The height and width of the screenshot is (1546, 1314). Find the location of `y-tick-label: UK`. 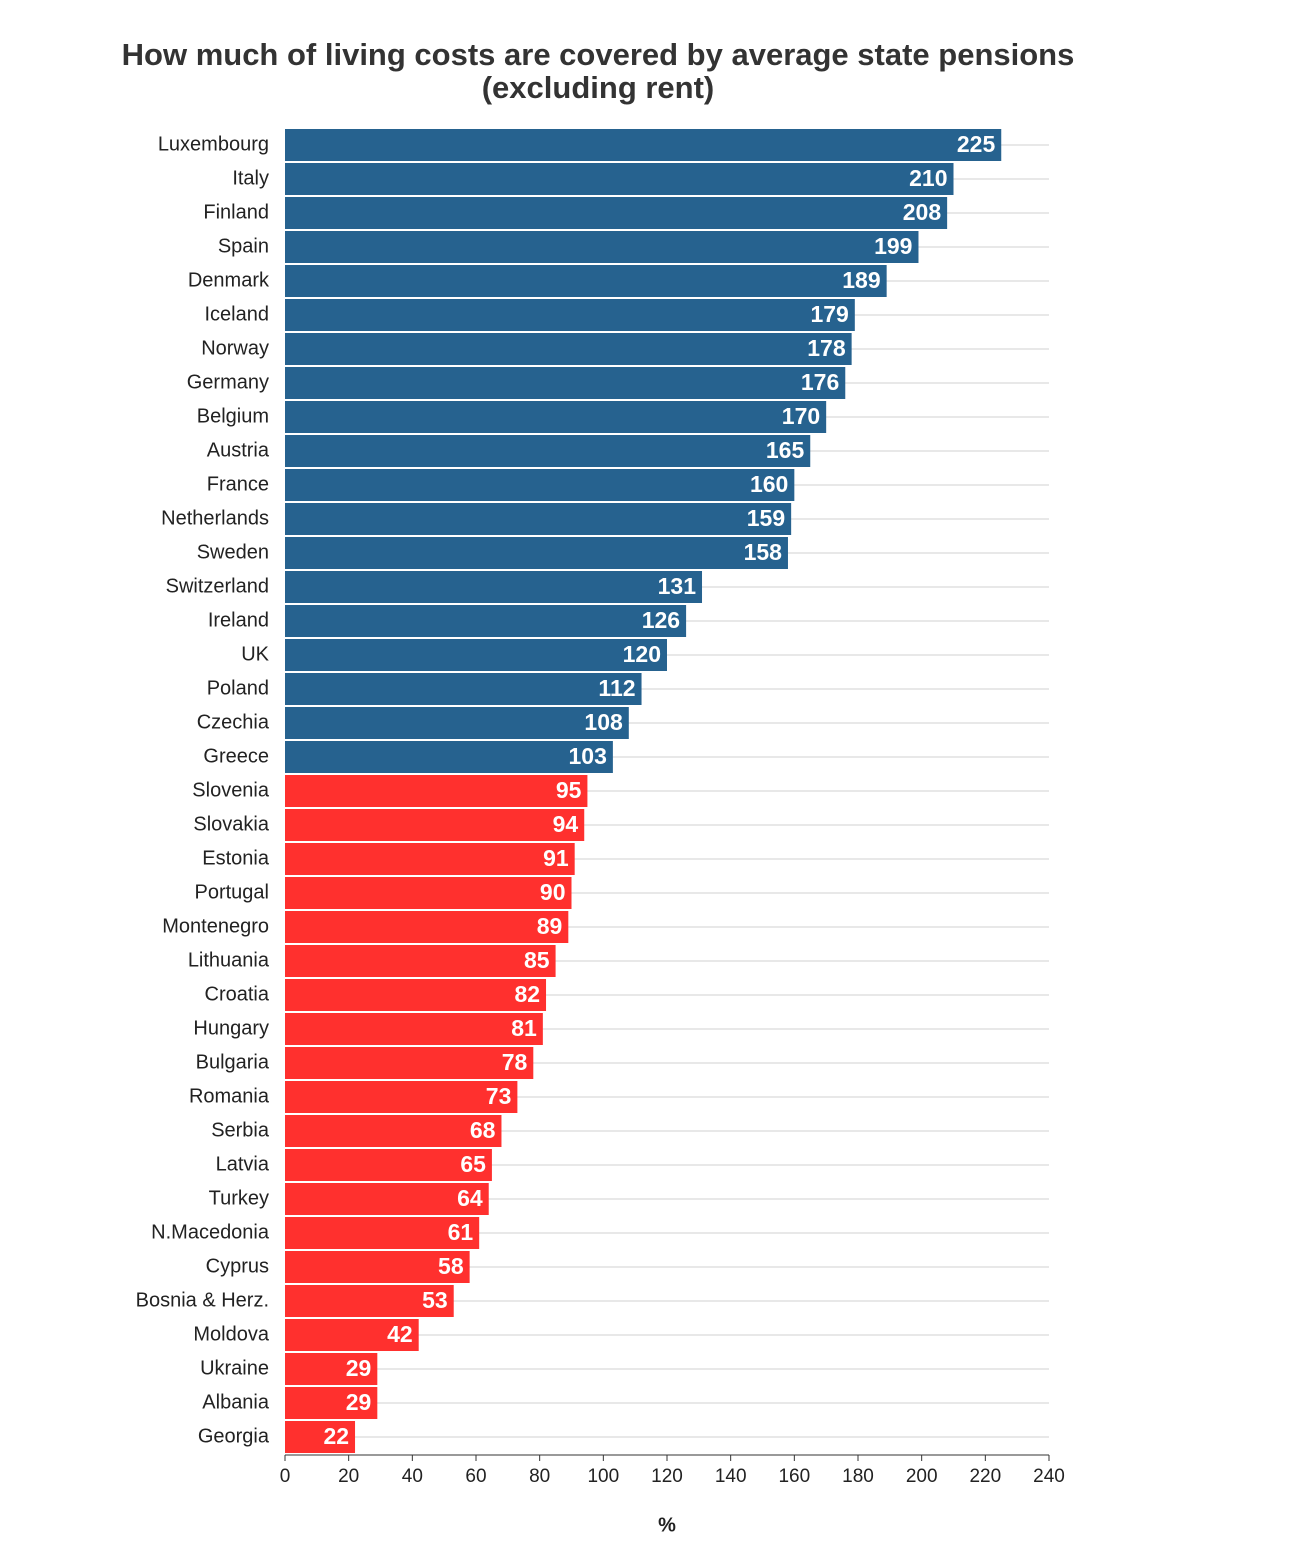

y-tick-label: UK is located at coordinates (255, 654).